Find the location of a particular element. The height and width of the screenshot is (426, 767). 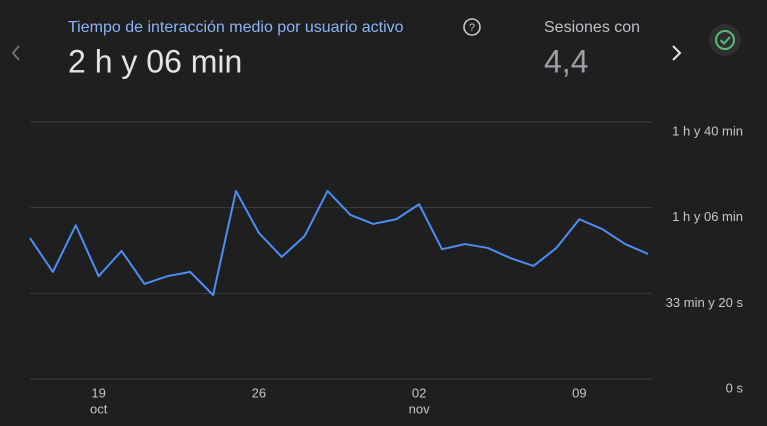

y-tick-label: 1 h y 40 min is located at coordinates (707, 130).